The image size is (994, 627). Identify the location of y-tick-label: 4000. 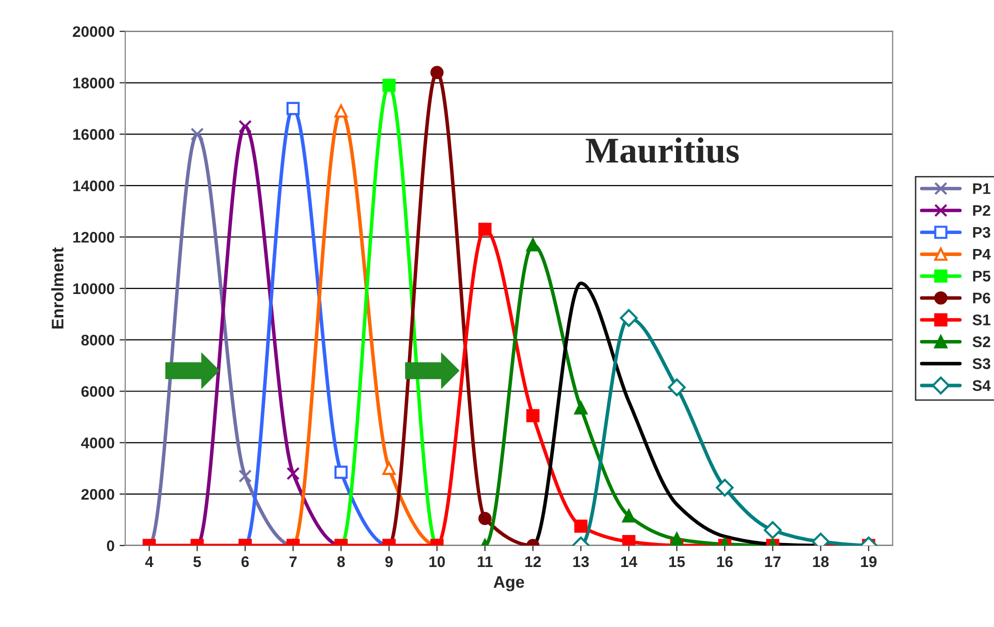
(97, 443).